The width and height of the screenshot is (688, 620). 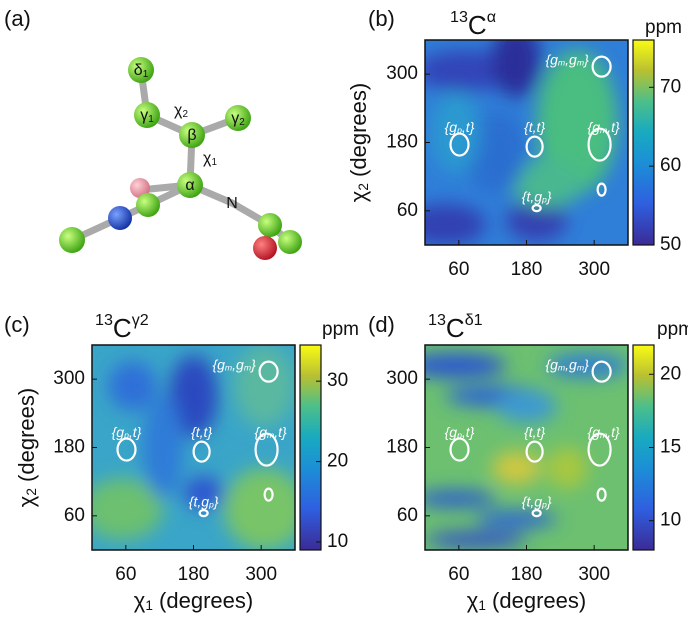 I want to click on colorbar-tick-label: 15, so click(x=670, y=447).